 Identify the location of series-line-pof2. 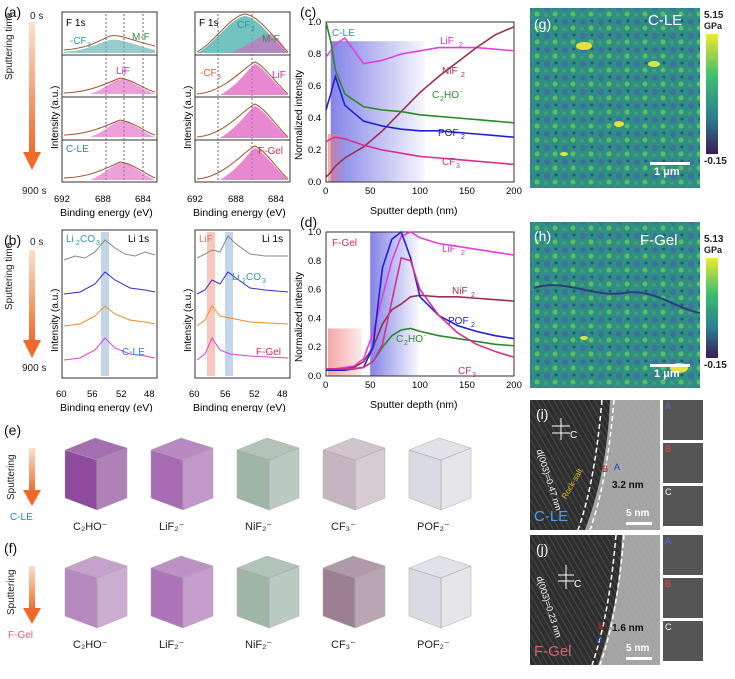
(420, 105).